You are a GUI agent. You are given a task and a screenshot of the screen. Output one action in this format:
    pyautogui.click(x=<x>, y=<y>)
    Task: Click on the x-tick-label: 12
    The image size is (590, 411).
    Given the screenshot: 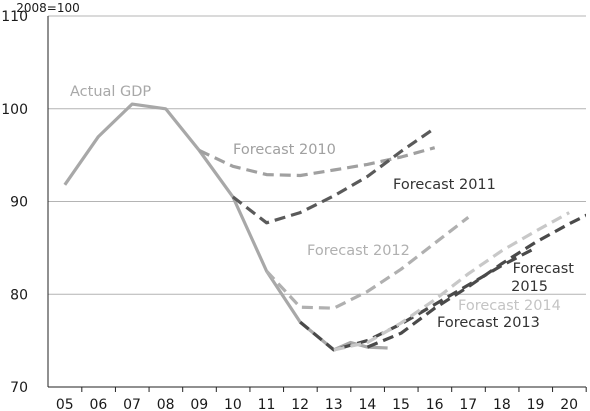 What is the action you would take?
    pyautogui.click(x=300, y=404)
    